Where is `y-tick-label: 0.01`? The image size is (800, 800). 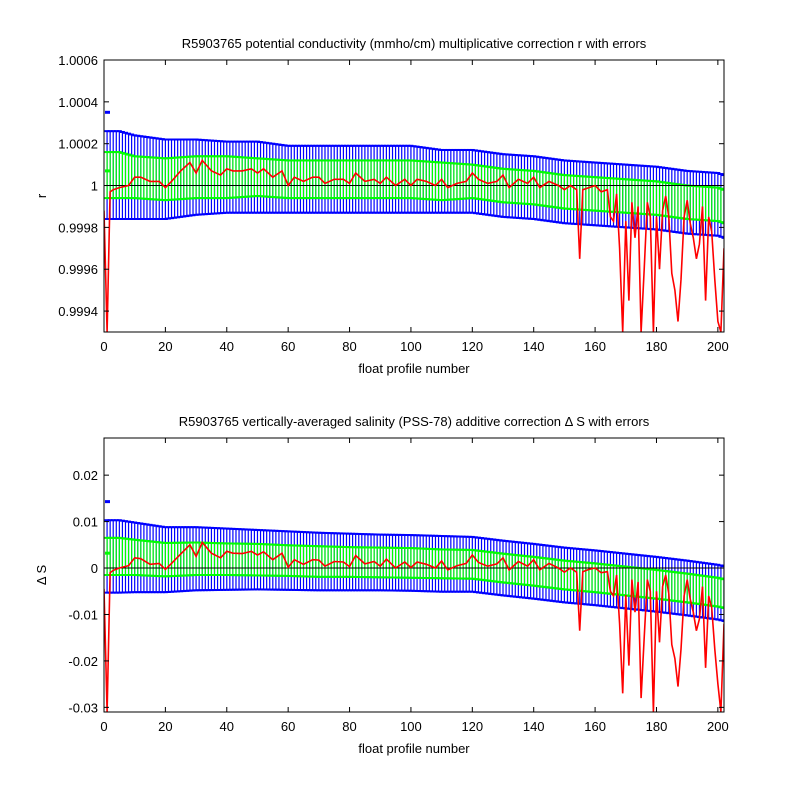
y-tick-label: 0.01 is located at coordinates (85, 522).